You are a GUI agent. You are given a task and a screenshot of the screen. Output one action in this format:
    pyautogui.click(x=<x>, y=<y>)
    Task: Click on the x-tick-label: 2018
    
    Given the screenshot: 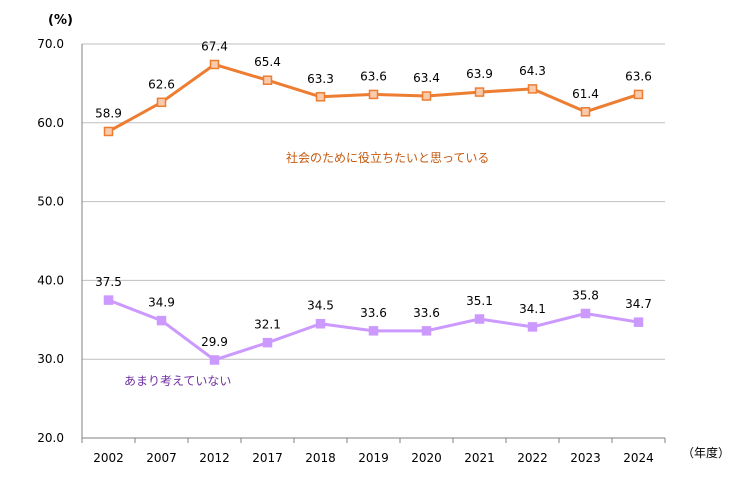 What is the action you would take?
    pyautogui.click(x=320, y=458)
    